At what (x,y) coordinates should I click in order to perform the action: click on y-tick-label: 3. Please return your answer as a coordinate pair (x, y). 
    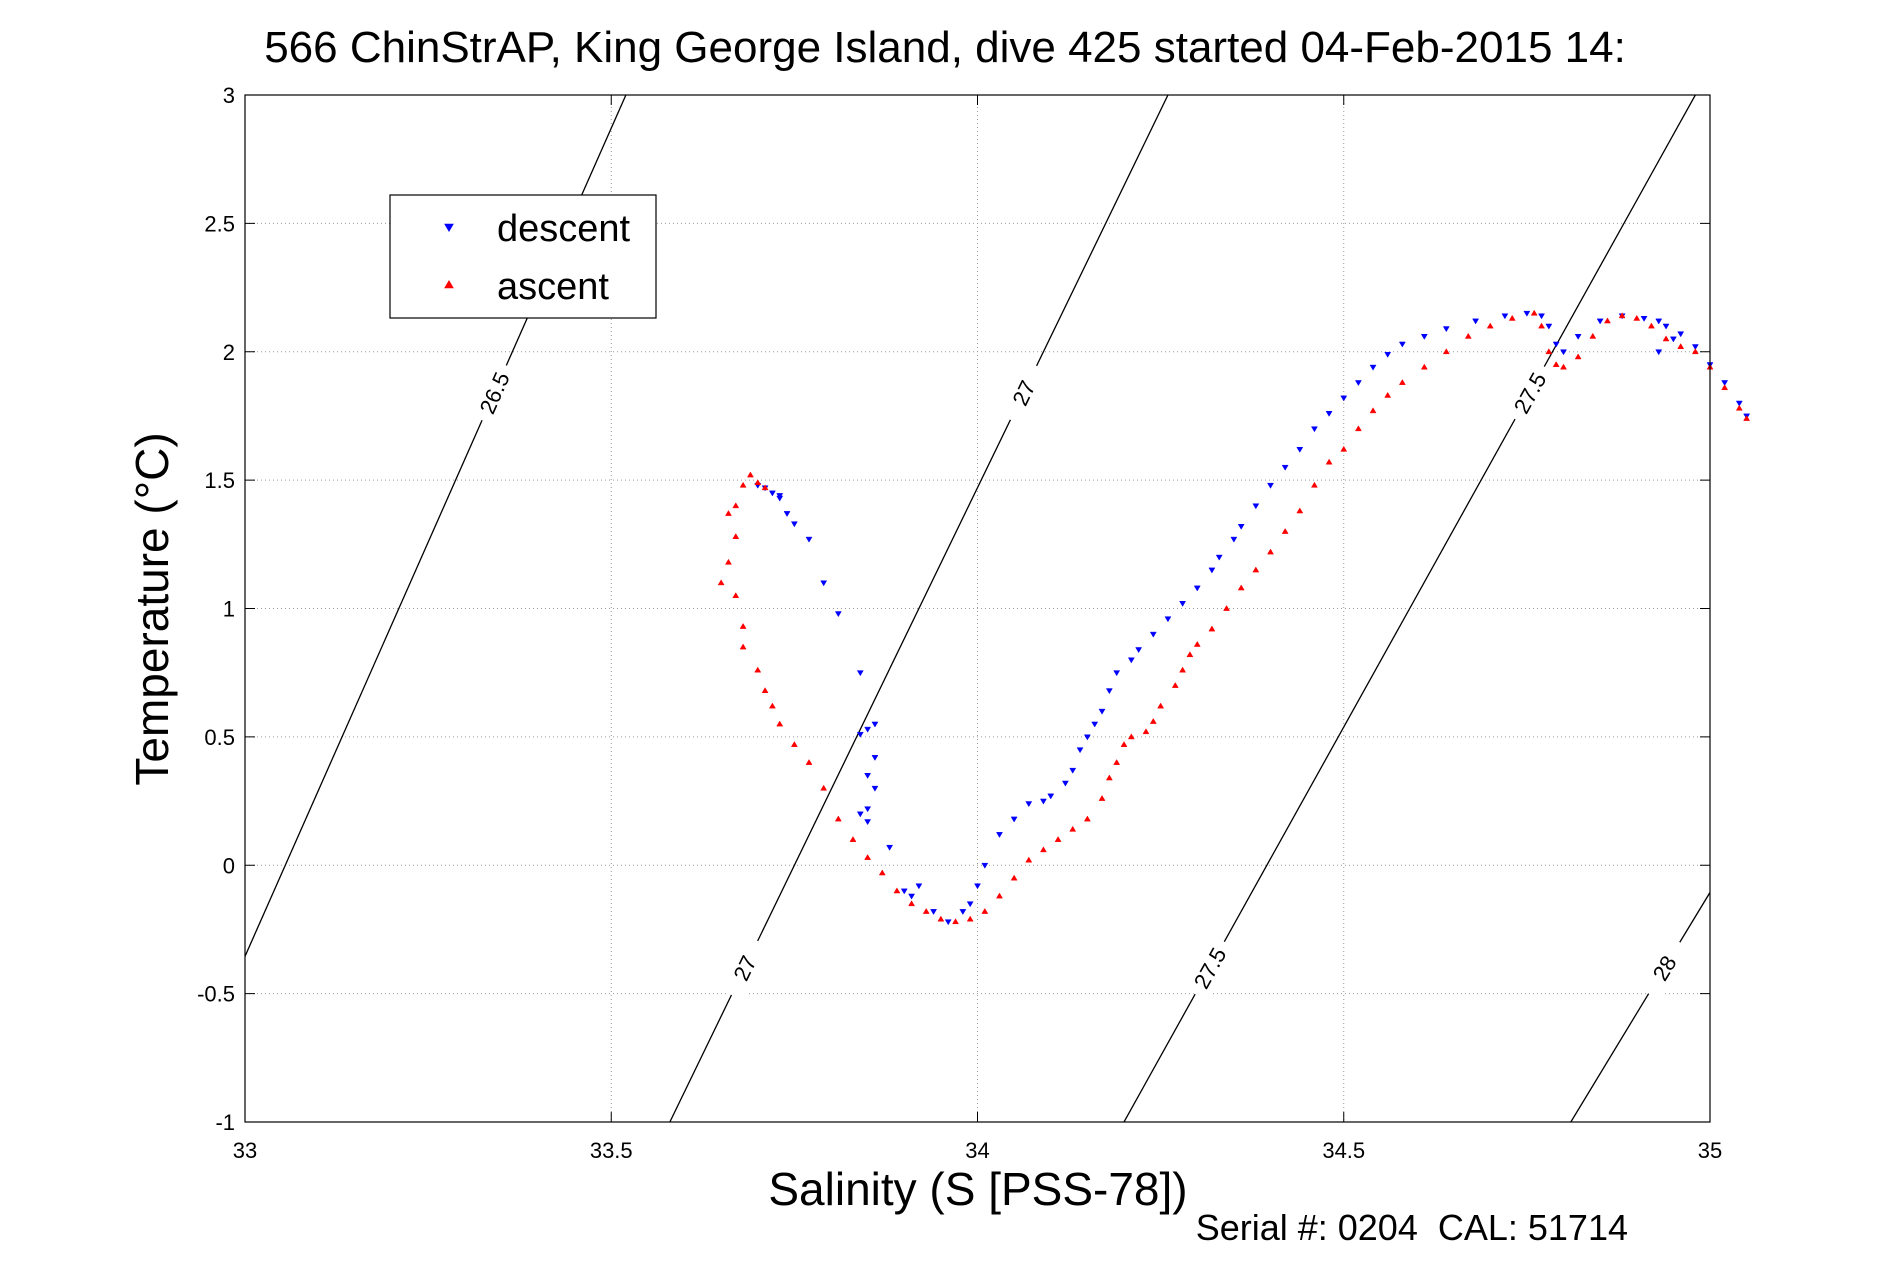
    Looking at the image, I should click on (229, 95).